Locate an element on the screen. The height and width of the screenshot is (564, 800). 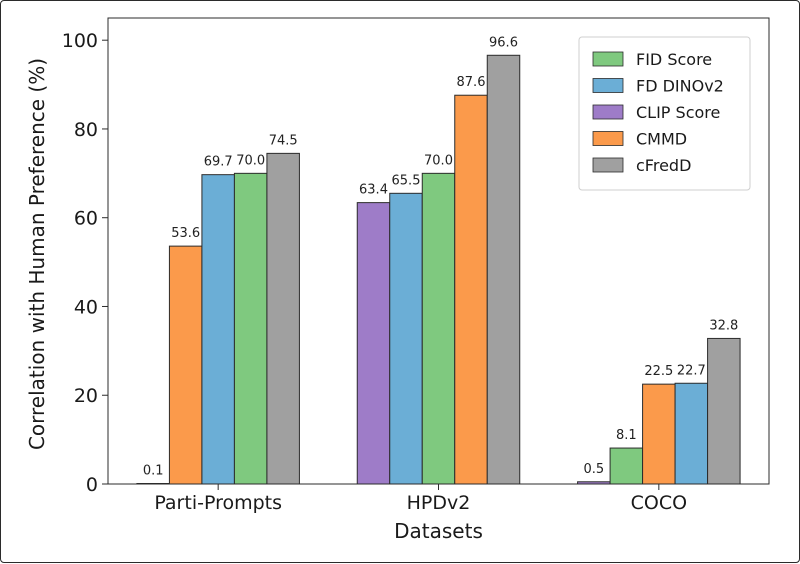
bar-value-label: 74.5 is located at coordinates (283, 140).